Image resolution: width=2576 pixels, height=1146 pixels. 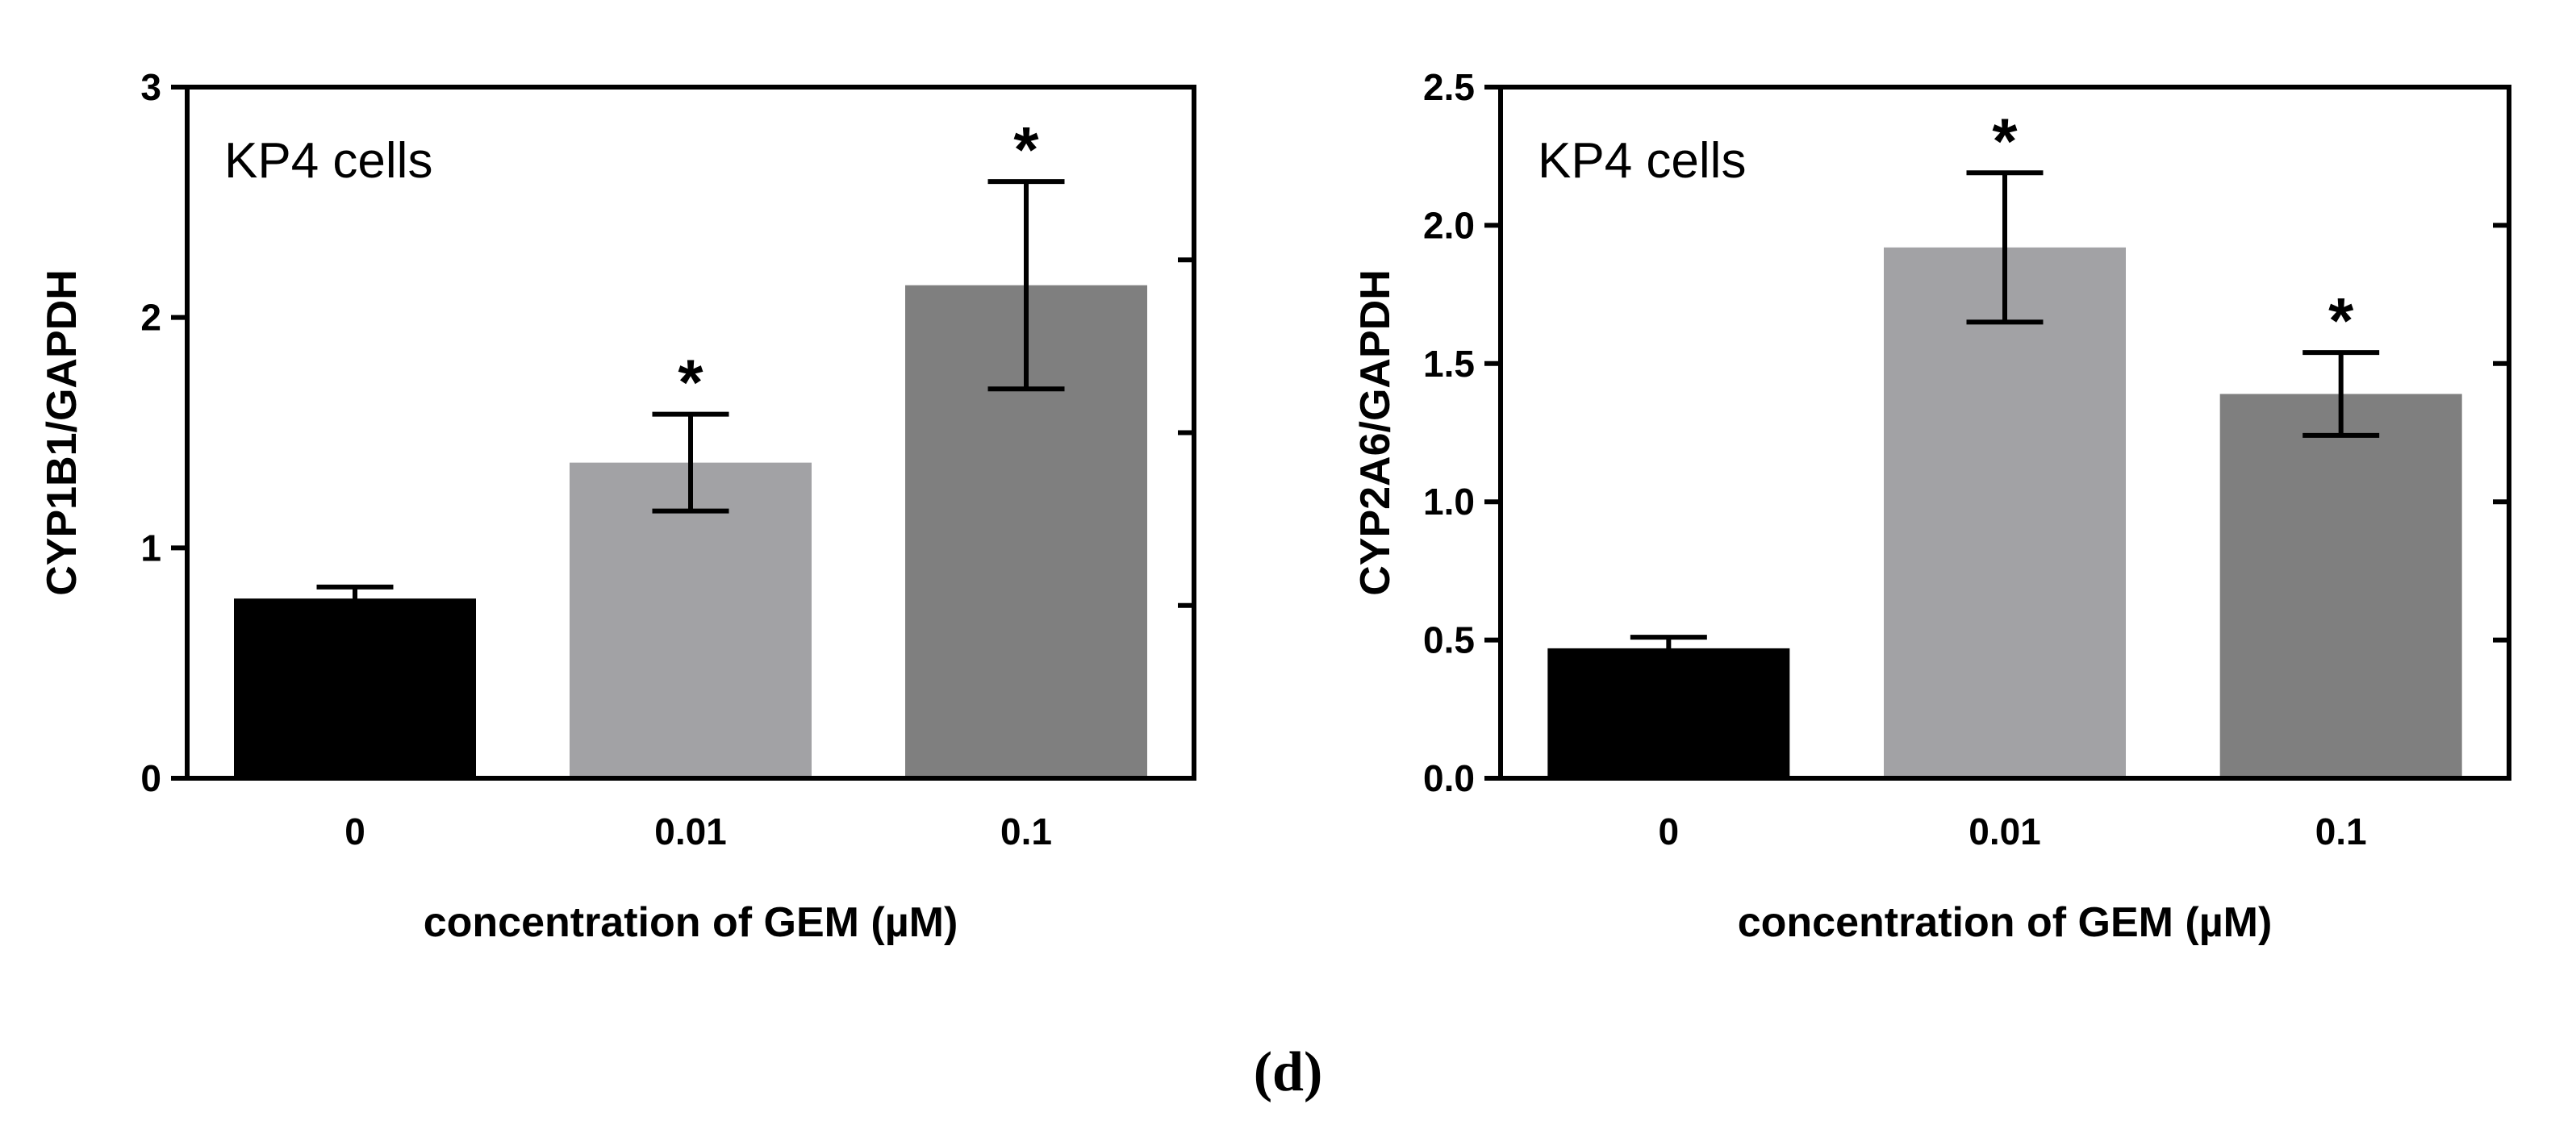 I want to click on panel2-y-tick-label-4: 2.0, so click(x=1449, y=225).